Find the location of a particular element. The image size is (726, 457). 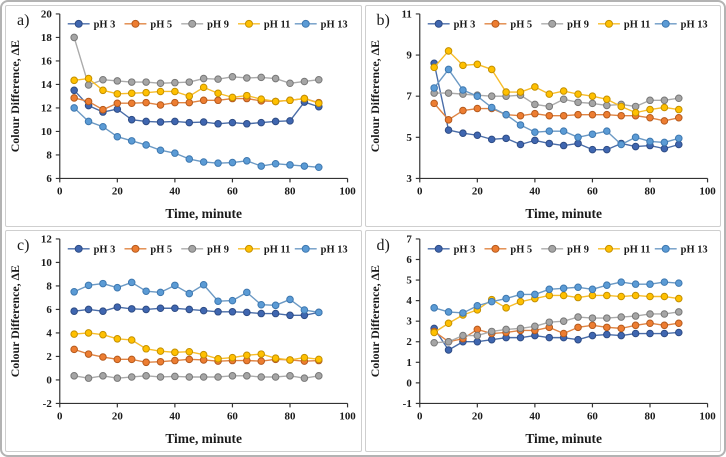

x-tick-label: 20 is located at coordinates (476, 191).